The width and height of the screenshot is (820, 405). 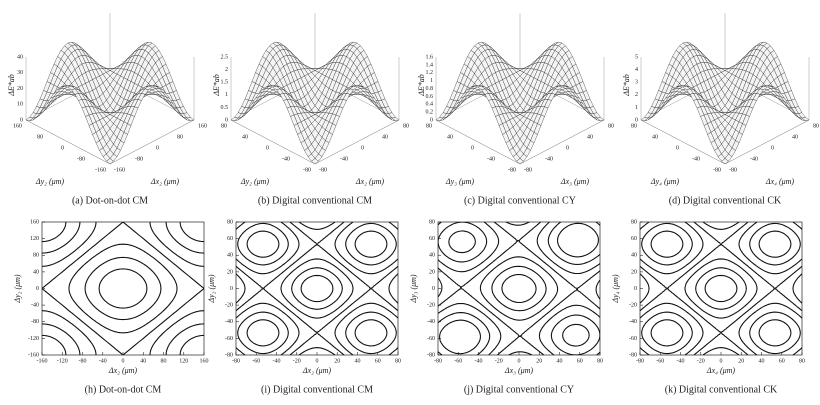 I want to click on z-tick-label: 1, so click(x=636, y=108).